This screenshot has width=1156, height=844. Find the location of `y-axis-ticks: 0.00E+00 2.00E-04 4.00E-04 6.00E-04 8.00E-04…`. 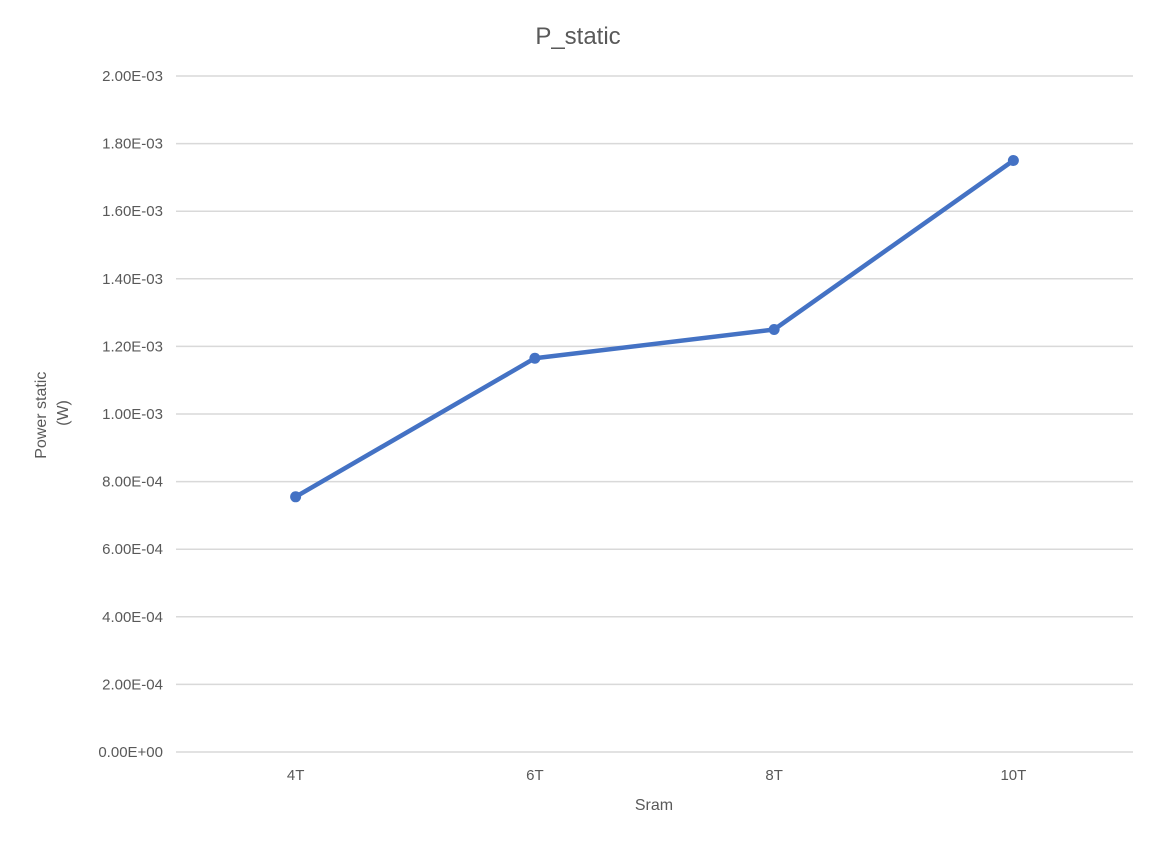

y-axis-ticks: 0.00E+00 2.00E-04 4.00E-04 6.00E-04 8.00E-04… is located at coordinates (130, 414).